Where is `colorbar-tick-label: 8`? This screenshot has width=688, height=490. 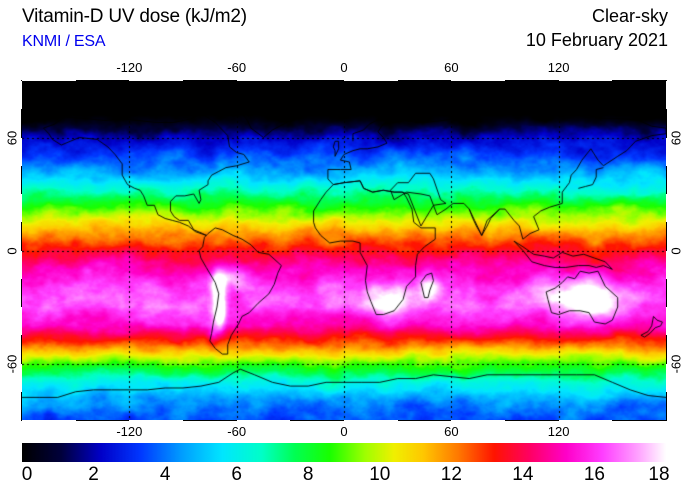
colorbar-tick-label: 8 is located at coordinates (308, 474).